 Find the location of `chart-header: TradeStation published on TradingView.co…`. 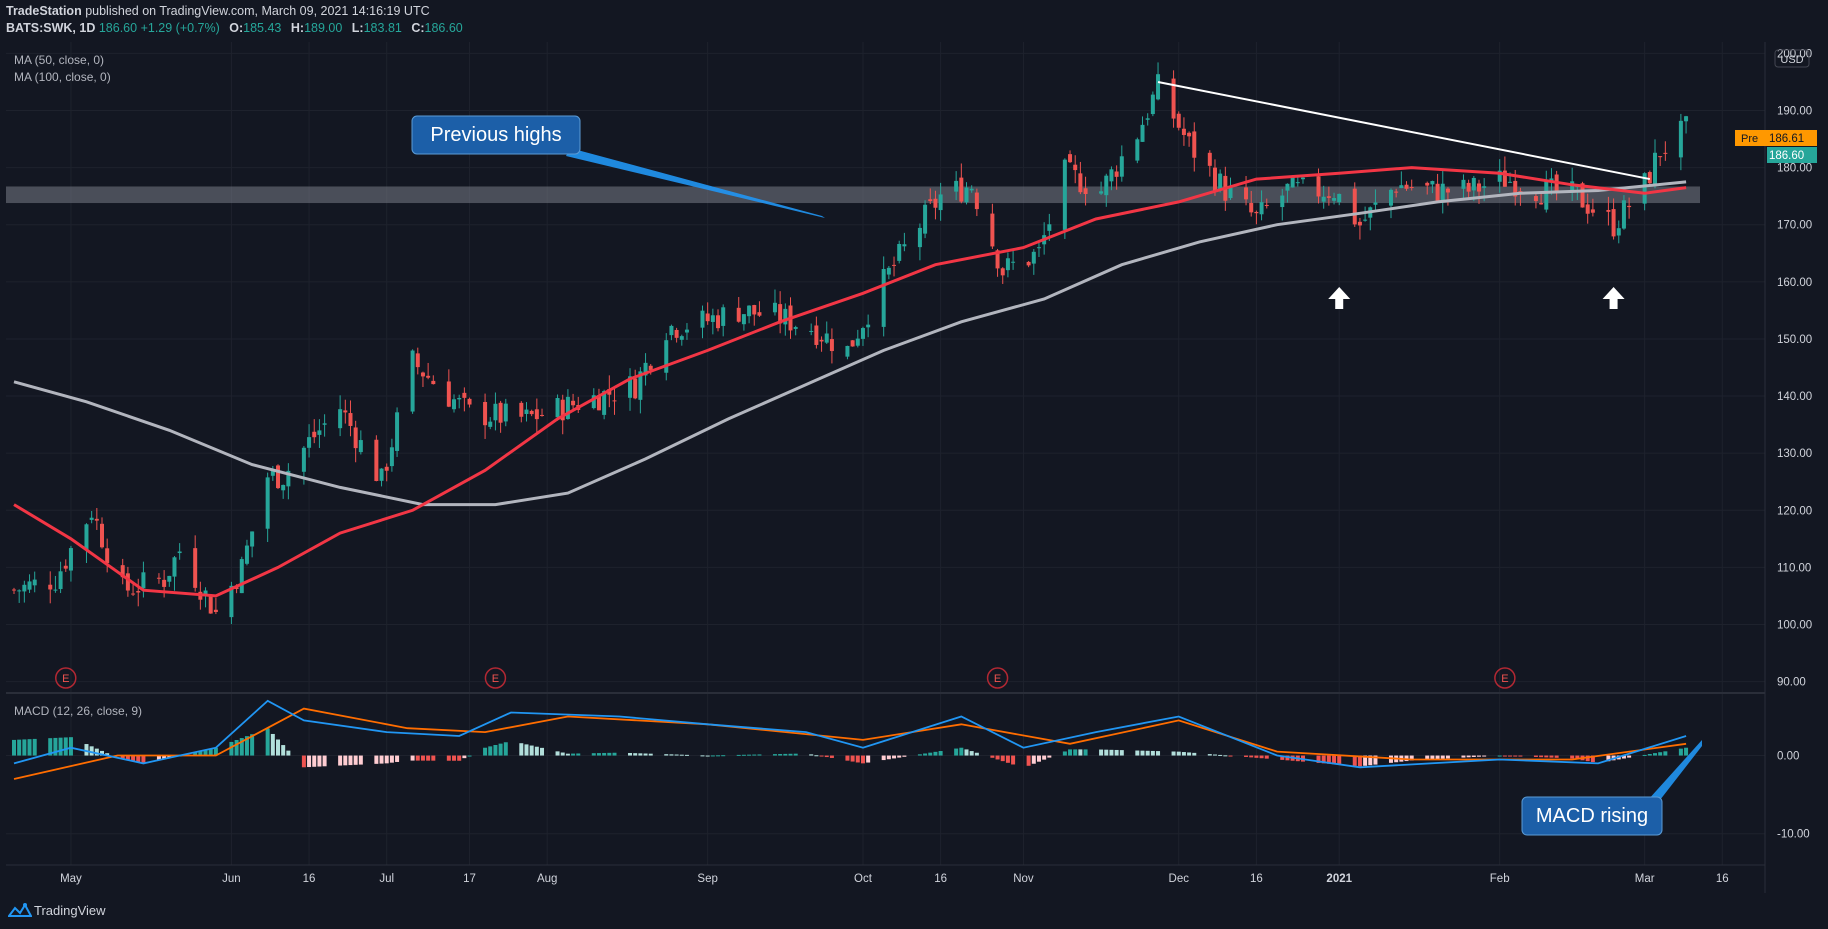

chart-header: TradeStation published on TradingView.co… is located at coordinates (914, 21).